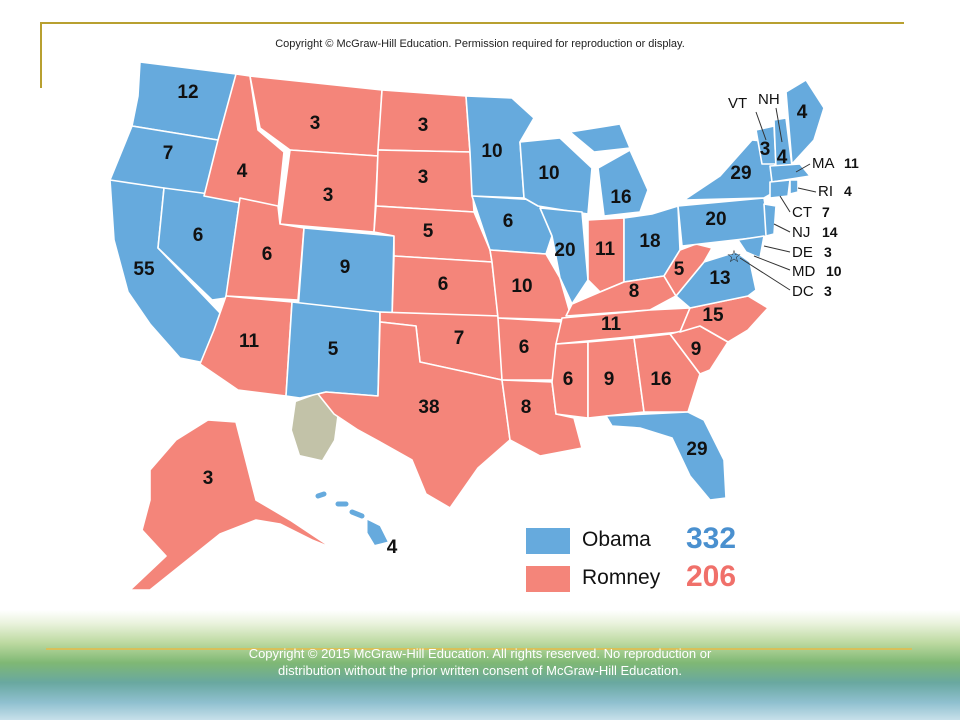 The image size is (960, 720). What do you see at coordinates (605, 249) in the screenshot?
I see `ev-in: 11` at bounding box center [605, 249].